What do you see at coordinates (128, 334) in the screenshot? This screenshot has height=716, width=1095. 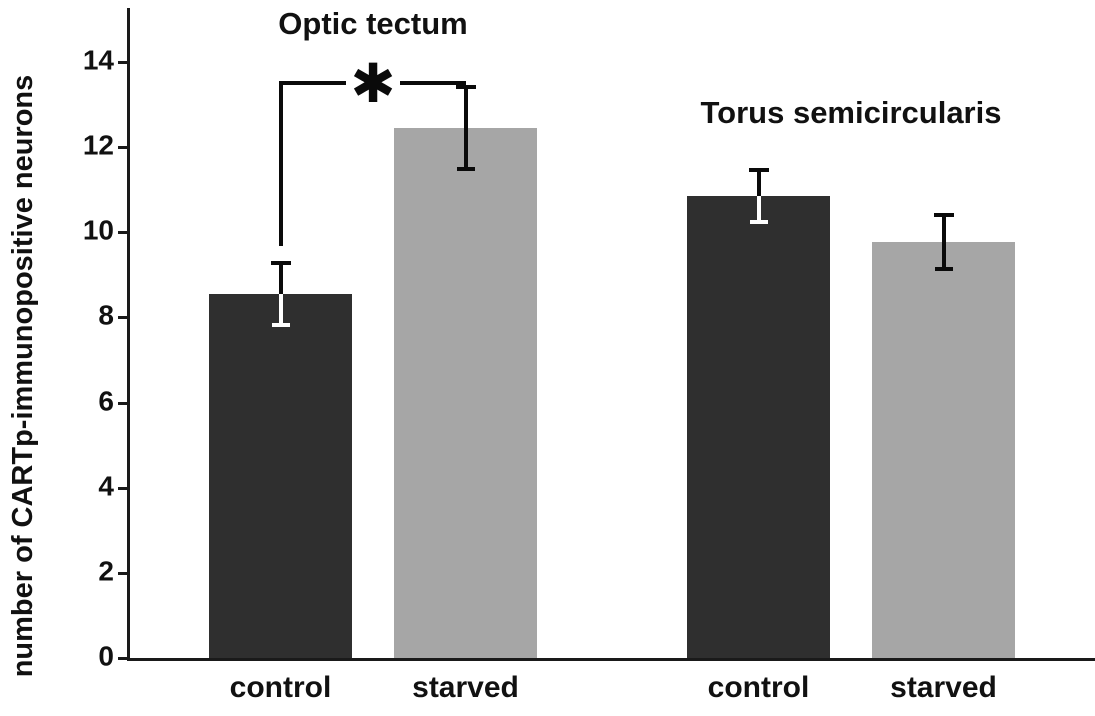 I see `y-axis-line` at bounding box center [128, 334].